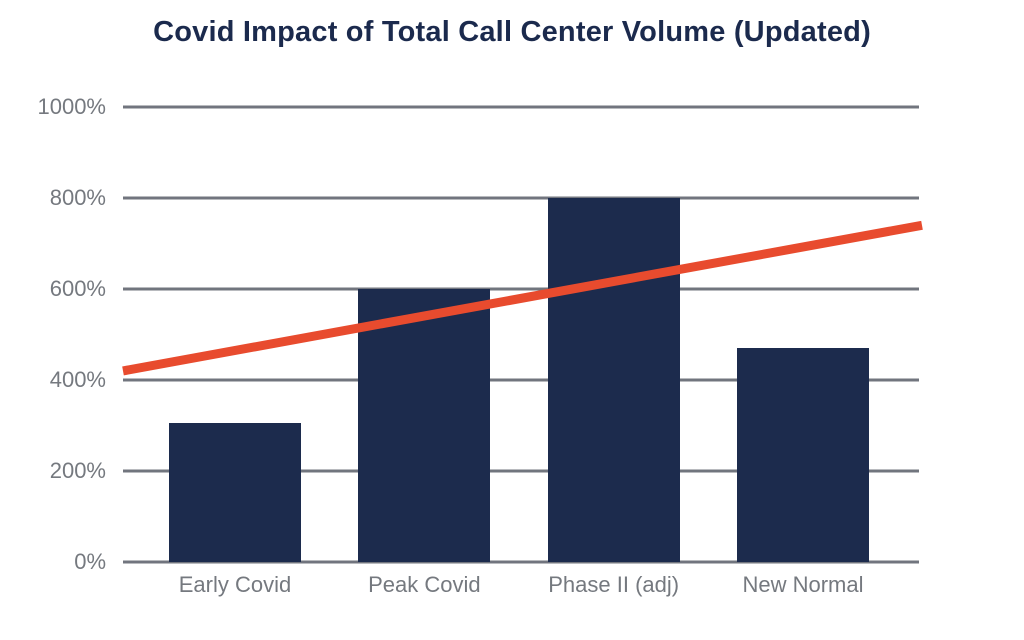 This screenshot has height=640, width=1024. Describe the element at coordinates (235, 492) in the screenshot. I see `bar-early-covid` at that location.